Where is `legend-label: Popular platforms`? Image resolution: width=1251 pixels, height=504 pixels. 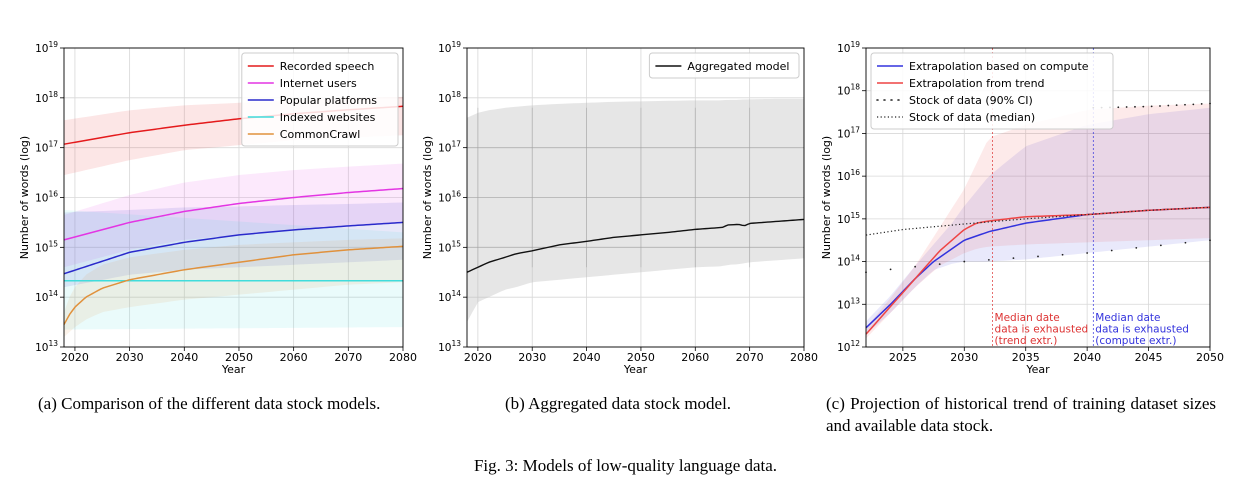
legend-label: Popular platforms is located at coordinates (328, 100).